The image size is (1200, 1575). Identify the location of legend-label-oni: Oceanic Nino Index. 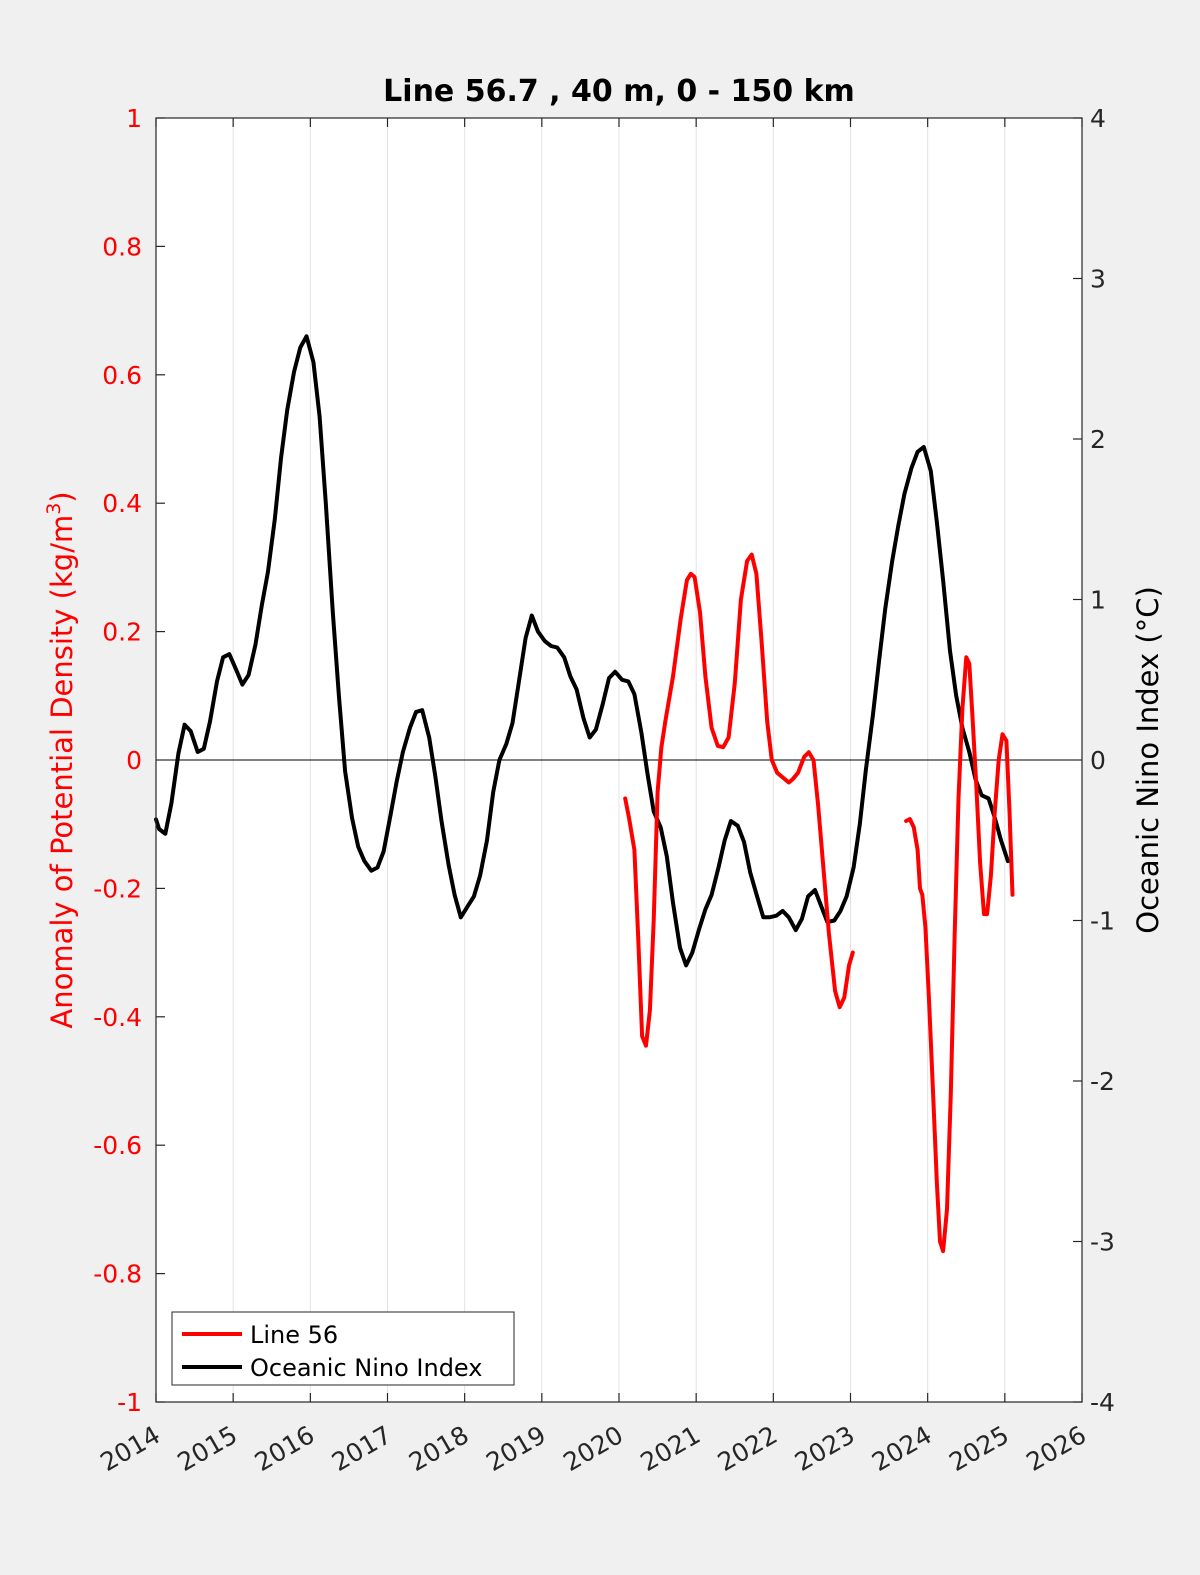
(366, 1368).